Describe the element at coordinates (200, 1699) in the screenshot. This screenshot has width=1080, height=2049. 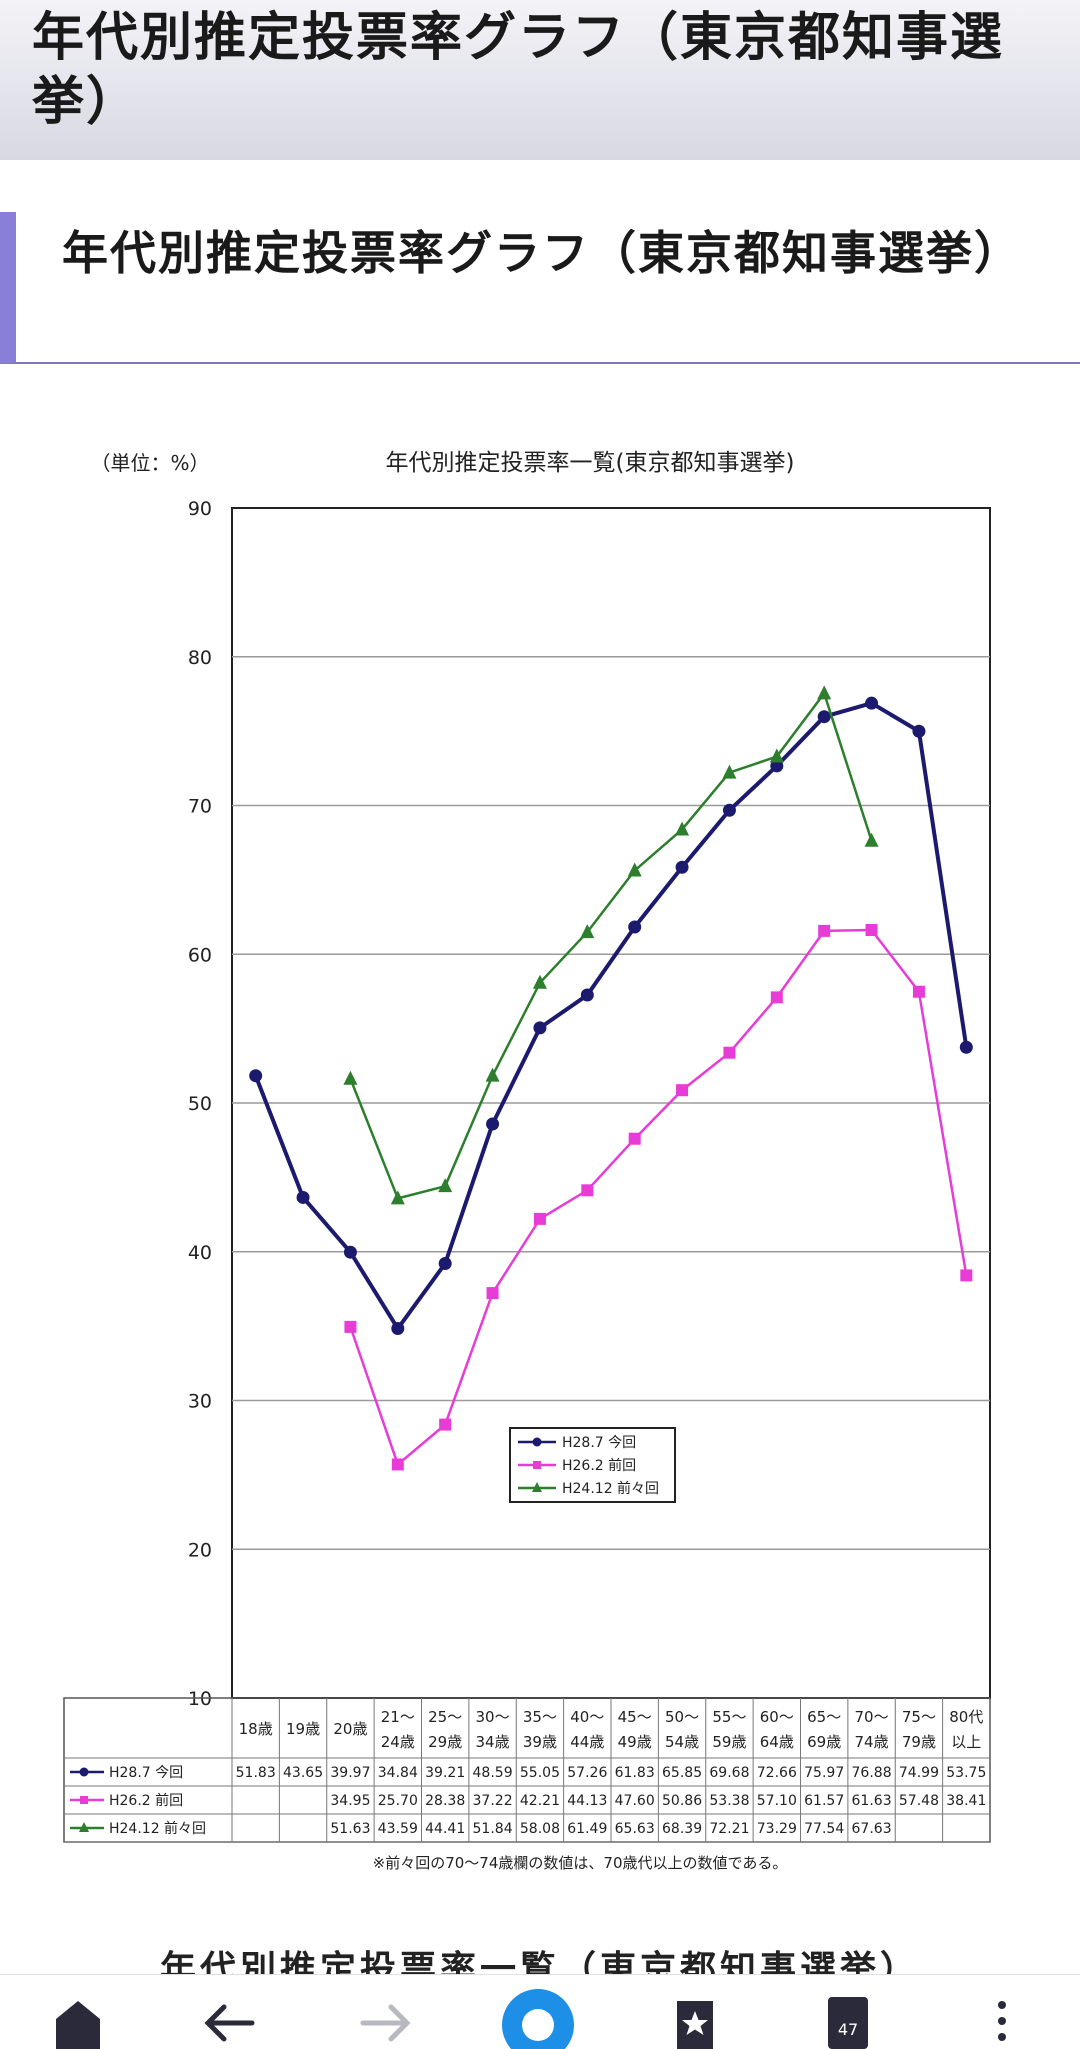
I see `y-tick-label: 10` at that location.